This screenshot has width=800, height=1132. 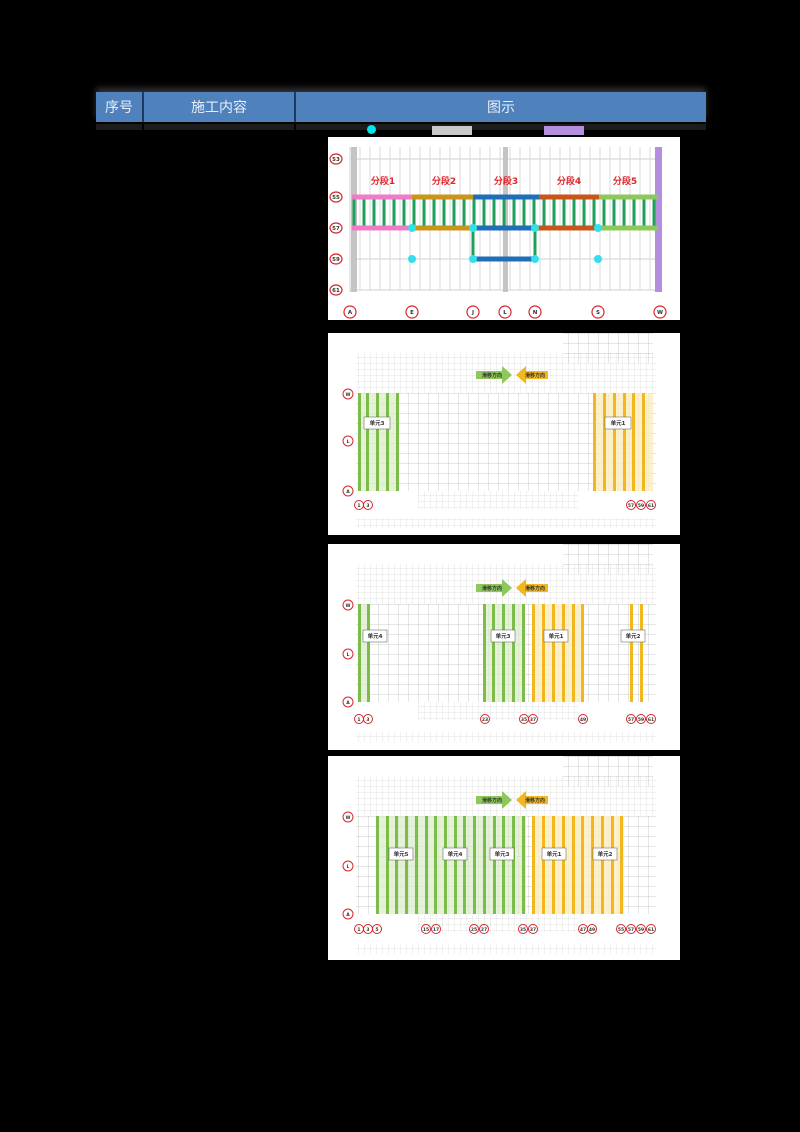 I want to click on col-axis-label: 23, so click(x=485, y=720).